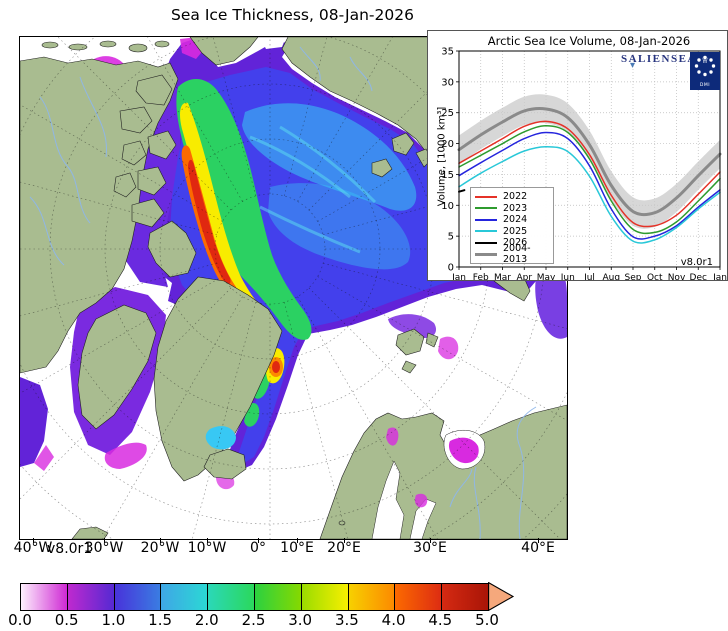  I want to click on colorbar-tick-label: 0.0, so click(20, 620).